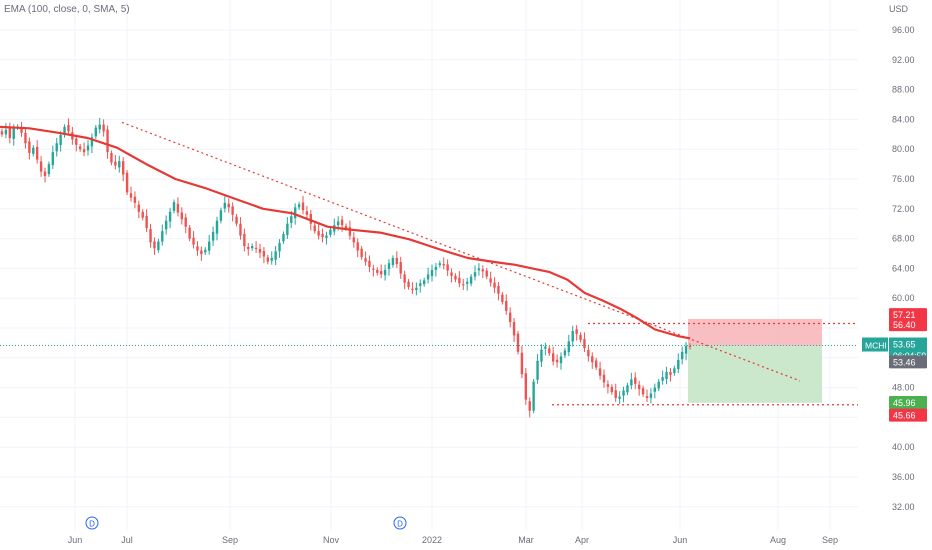 The height and width of the screenshot is (550, 932). What do you see at coordinates (898, 9) in the screenshot?
I see `currency-label: USD` at bounding box center [898, 9].